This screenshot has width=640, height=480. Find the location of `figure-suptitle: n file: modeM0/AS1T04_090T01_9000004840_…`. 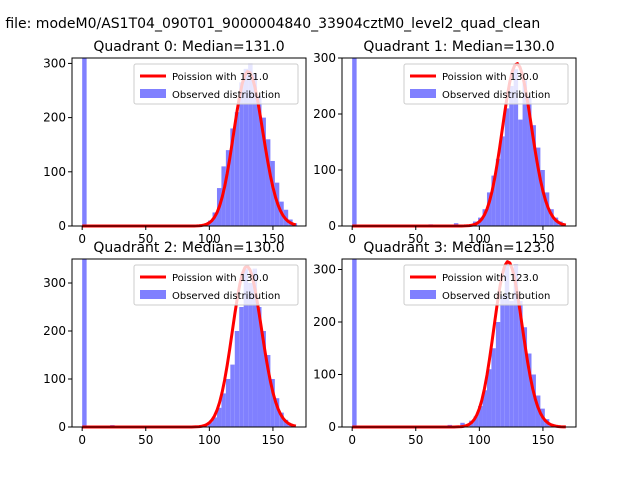

figure-suptitle: n file: modeM0/AS1T04_090T01_9000004840_… is located at coordinates (270, 24).